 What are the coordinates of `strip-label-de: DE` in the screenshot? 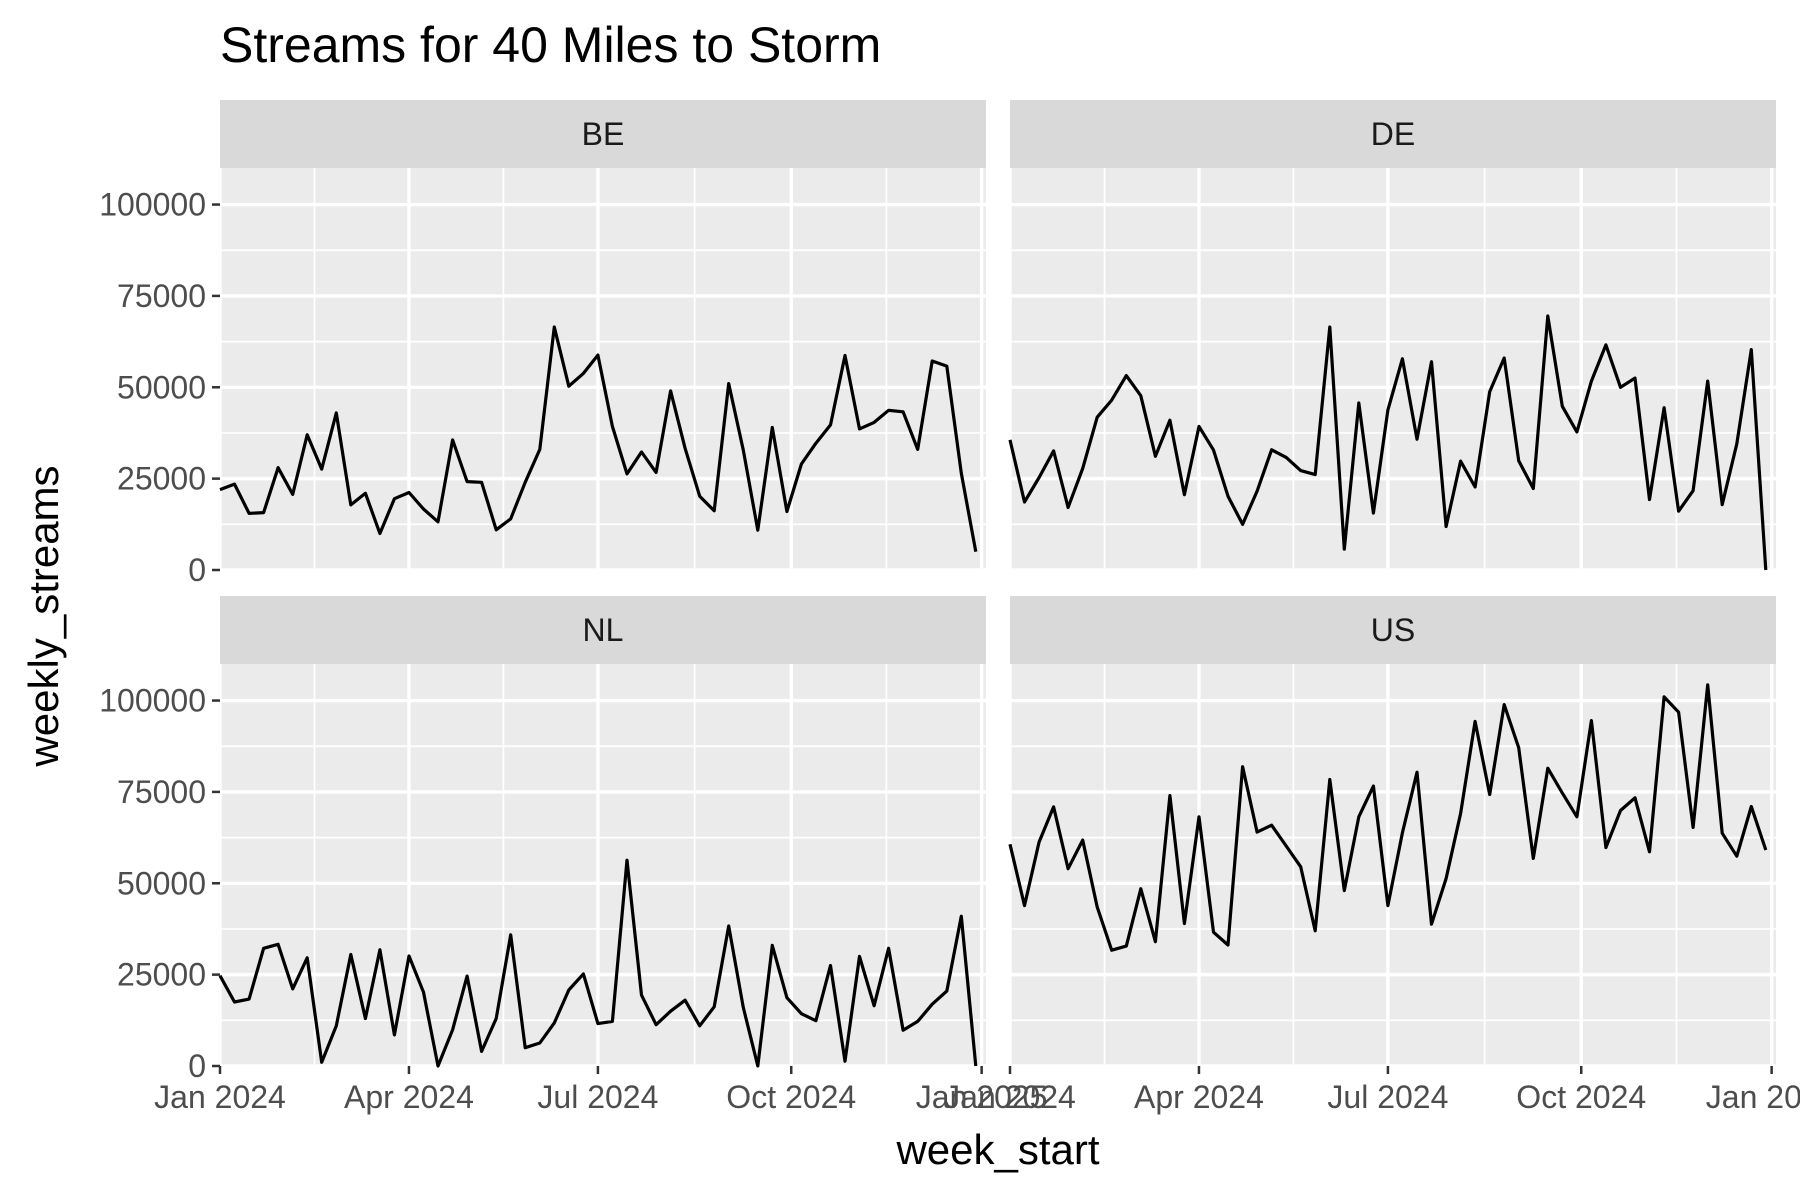 It's located at (1393, 134).